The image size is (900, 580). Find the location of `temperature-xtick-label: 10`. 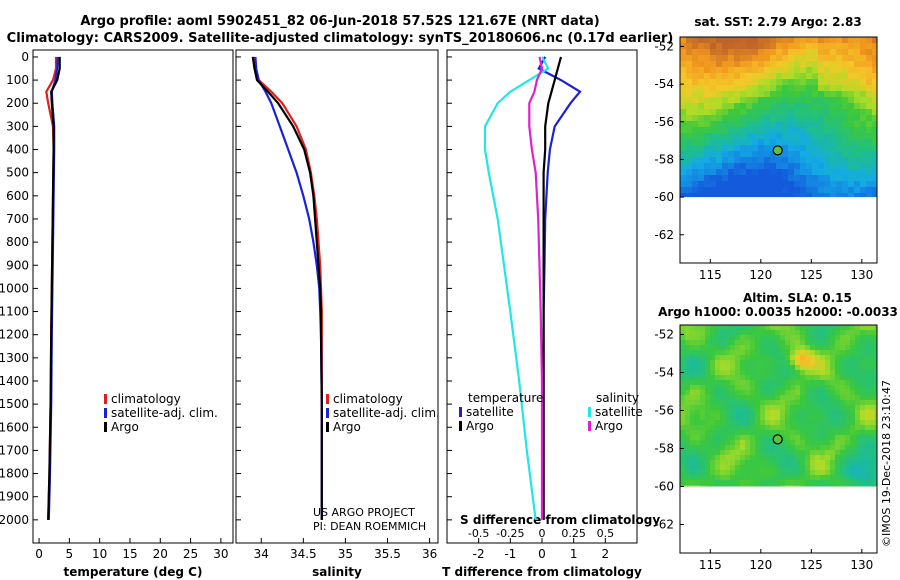

temperature-xtick-label: 10 is located at coordinates (99, 554).